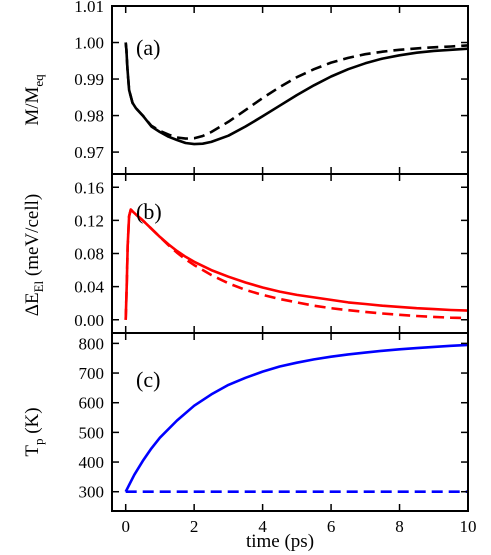 This screenshot has width=491, height=555. Describe the element at coordinates (89, 320) in the screenshot. I see `panel-b-ytick-label: 0.00` at that location.